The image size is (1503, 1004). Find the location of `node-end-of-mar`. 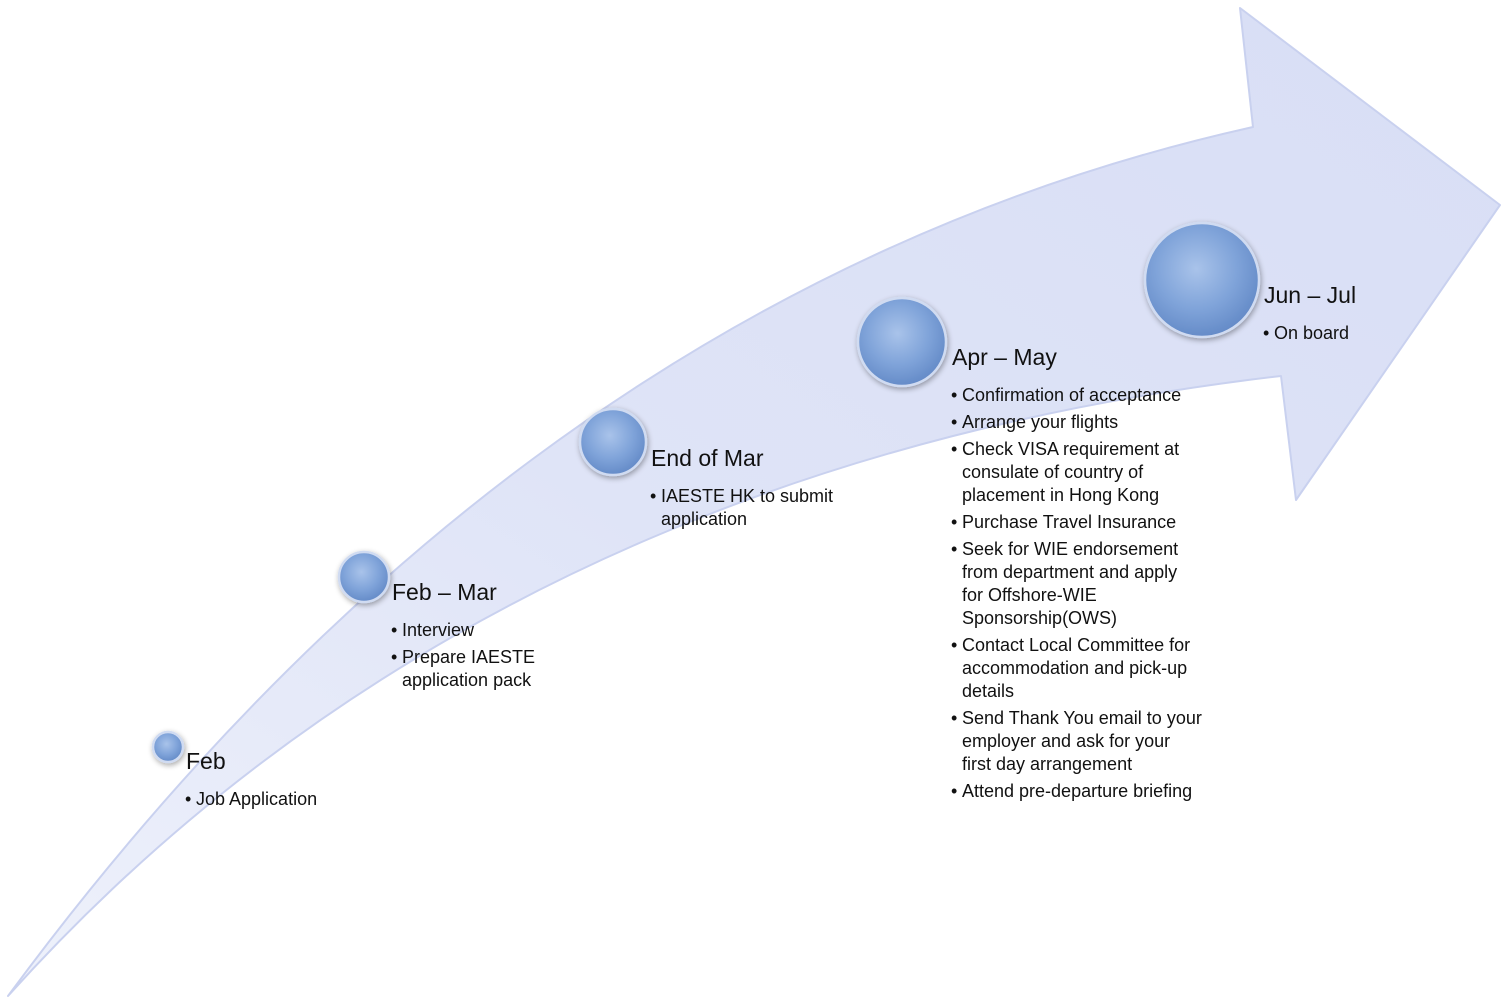

node-end-of-mar is located at coordinates (613, 442).